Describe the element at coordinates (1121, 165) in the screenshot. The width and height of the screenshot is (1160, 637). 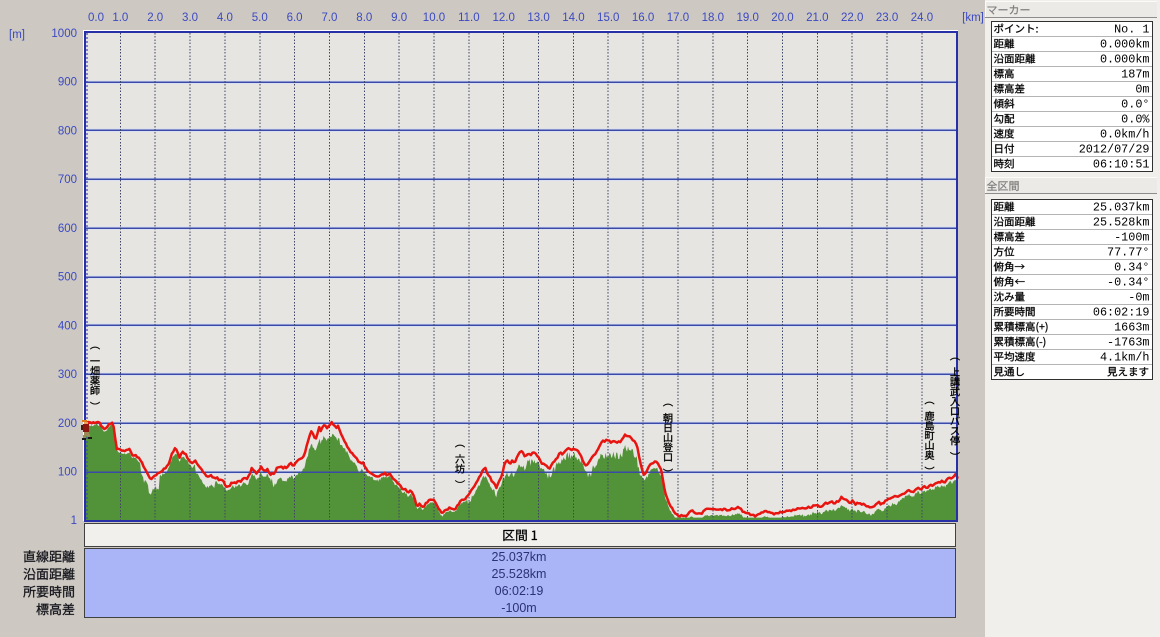
I see `svg-text: 06:10:51` at that location.